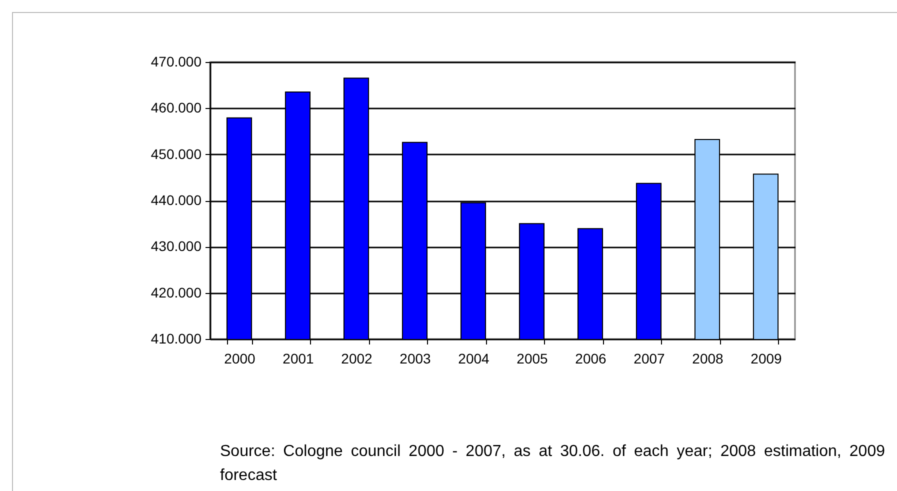 This screenshot has width=897, height=491. What do you see at coordinates (176, 338) in the screenshot?
I see `y-tick-label: 410.000` at bounding box center [176, 338].